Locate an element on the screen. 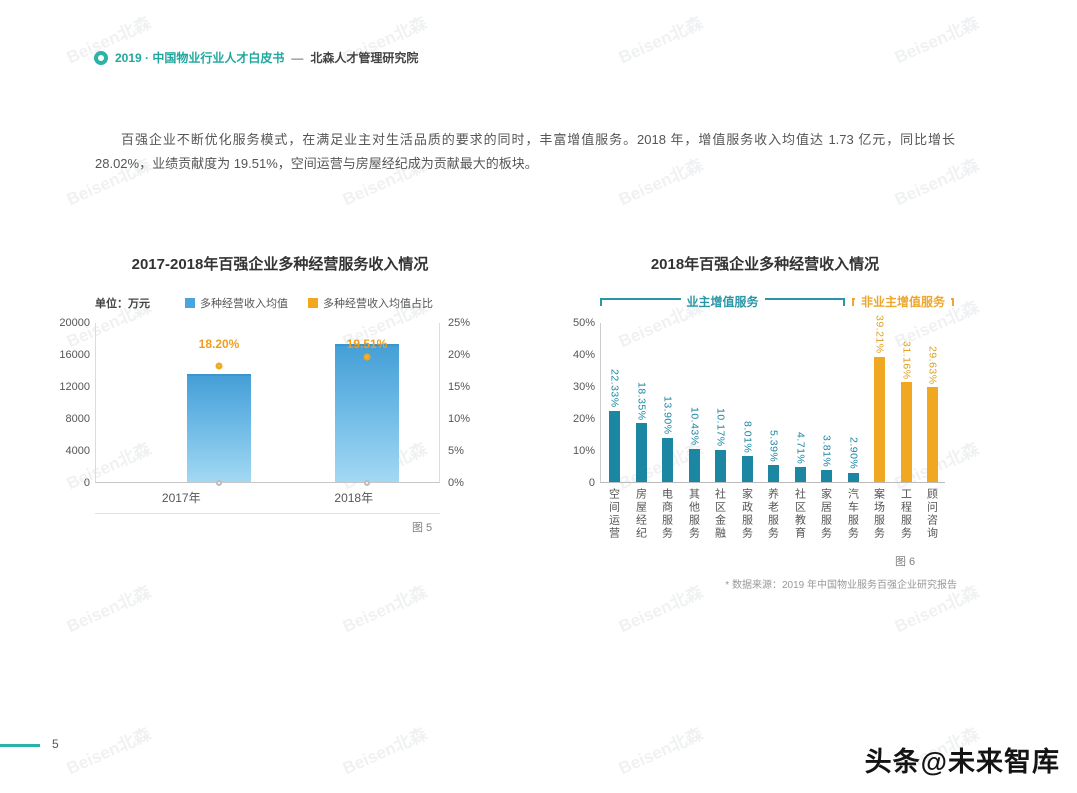 The height and width of the screenshot is (793, 1077). x-category: 案场服务 is located at coordinates (878, 514).